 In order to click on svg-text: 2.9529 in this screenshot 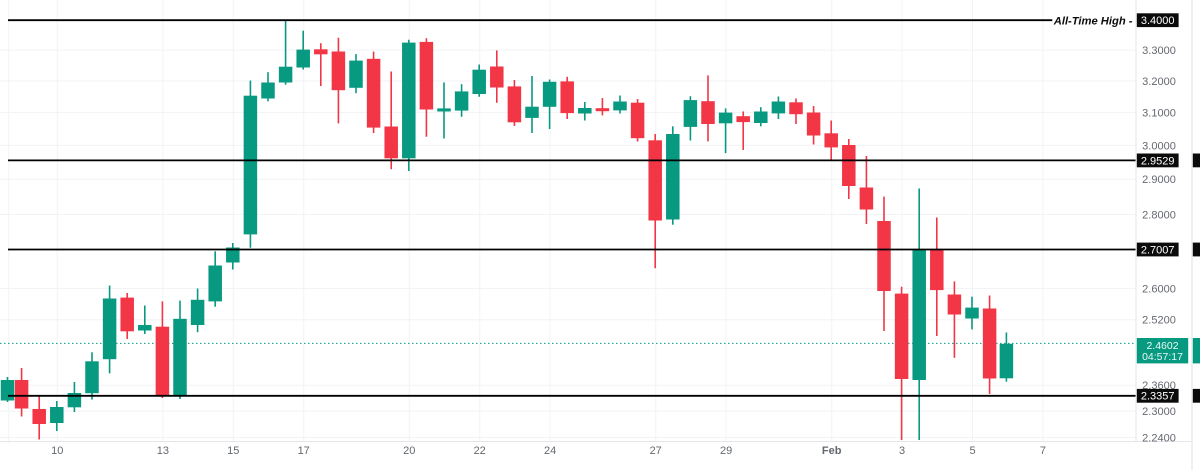, I will do `click(1158, 161)`.